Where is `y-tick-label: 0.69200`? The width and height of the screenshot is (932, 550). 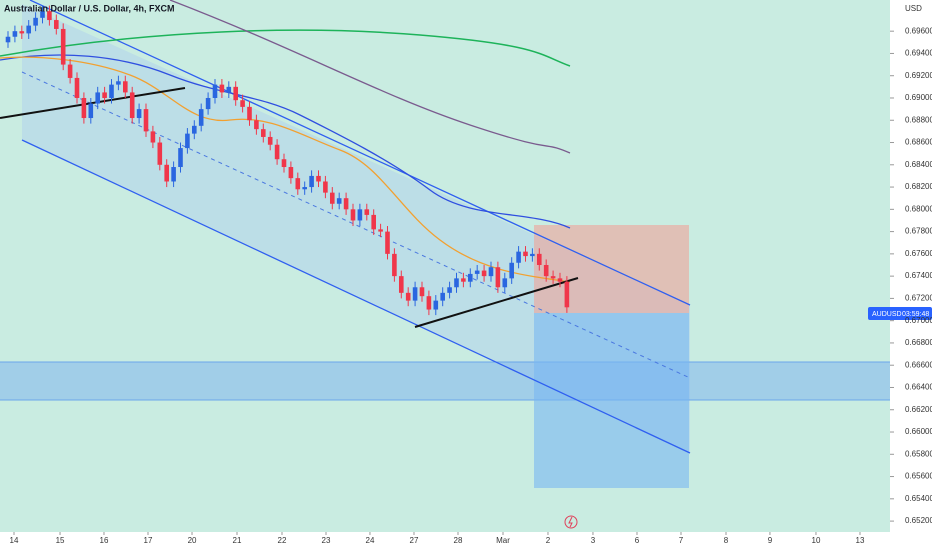 y-tick-label: 0.69200 is located at coordinates (918, 75).